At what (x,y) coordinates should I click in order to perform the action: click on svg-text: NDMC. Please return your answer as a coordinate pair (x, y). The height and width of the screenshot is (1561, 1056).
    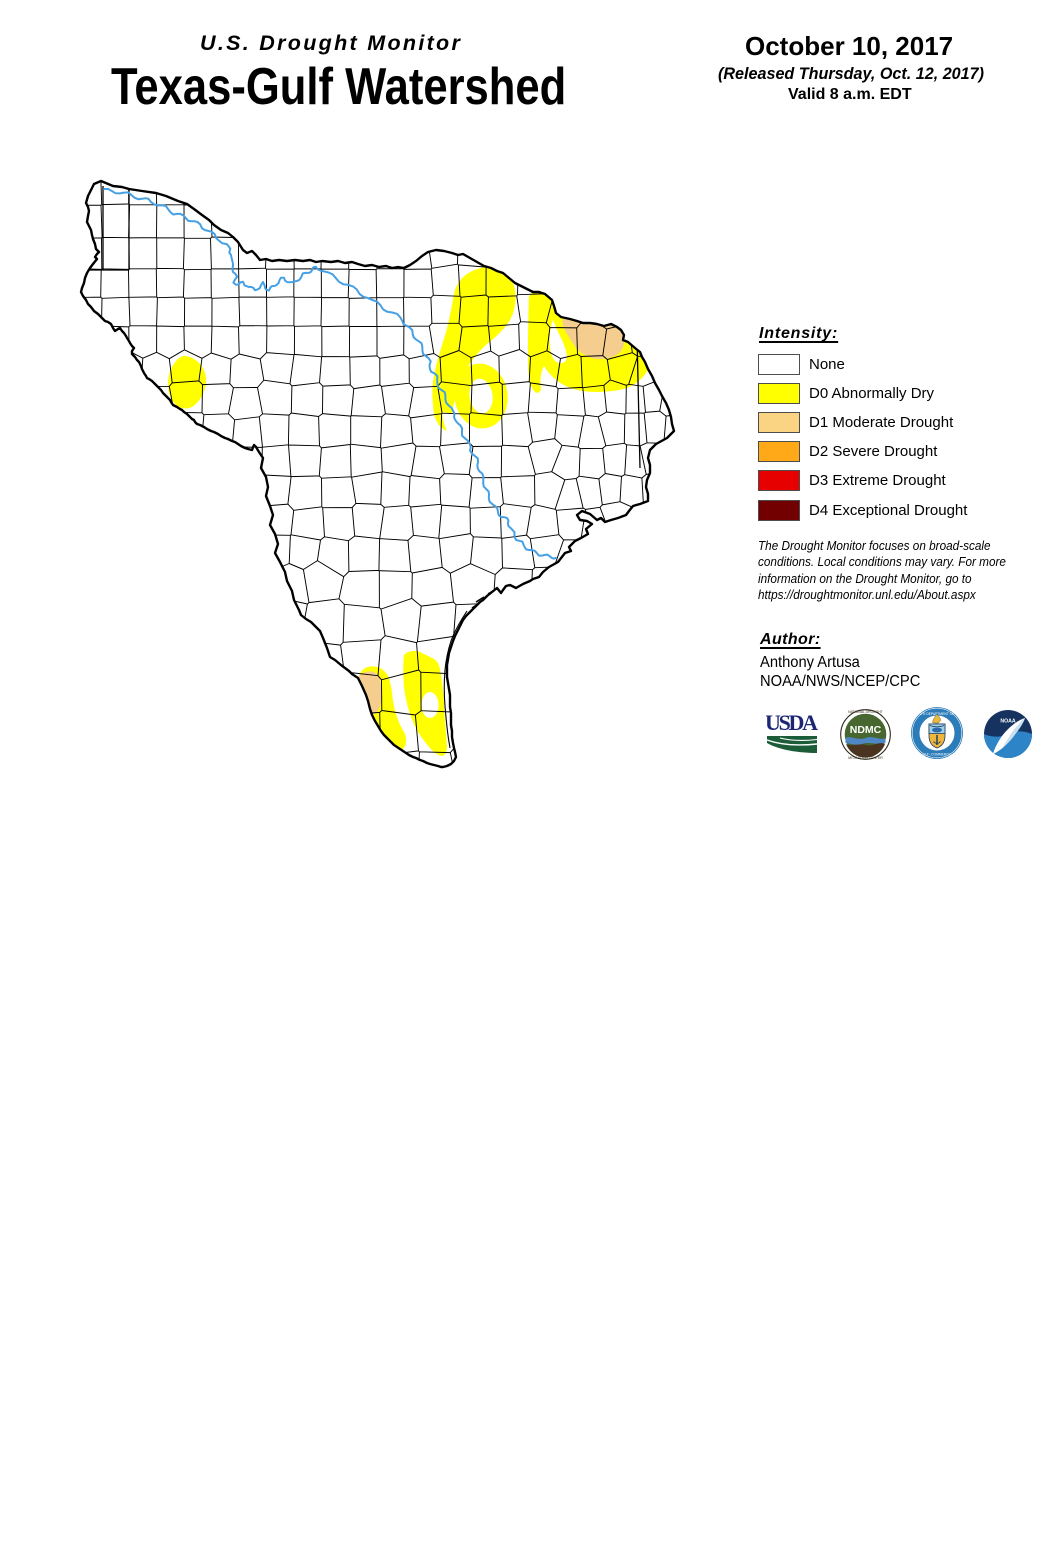
    Looking at the image, I should click on (866, 730).